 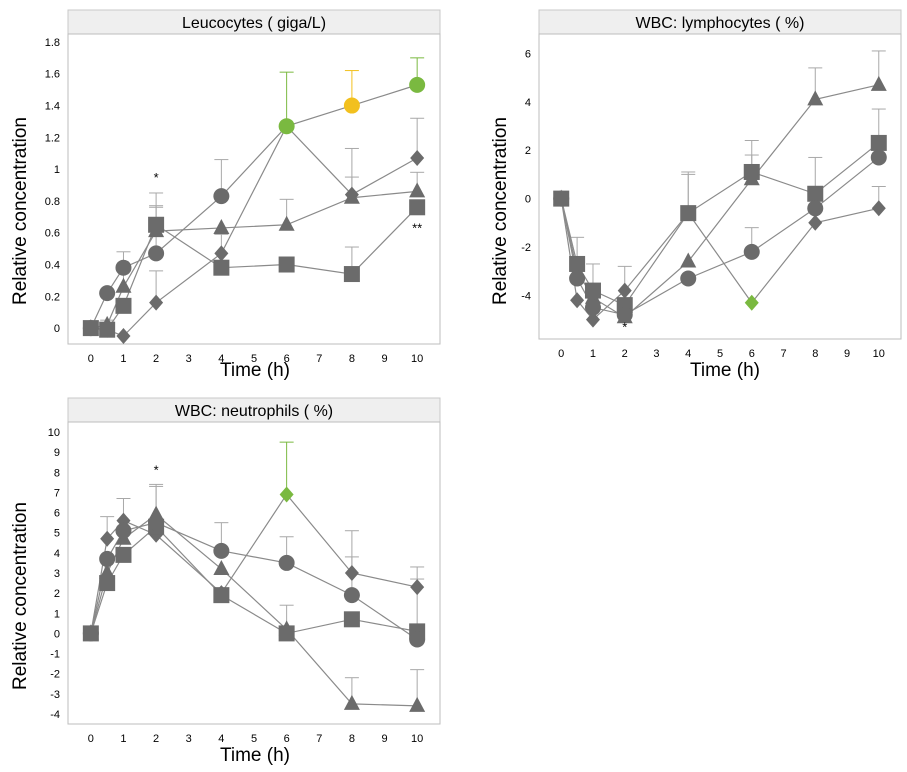 I want to click on x-axis-label: Time (h), so click(x=255, y=755).